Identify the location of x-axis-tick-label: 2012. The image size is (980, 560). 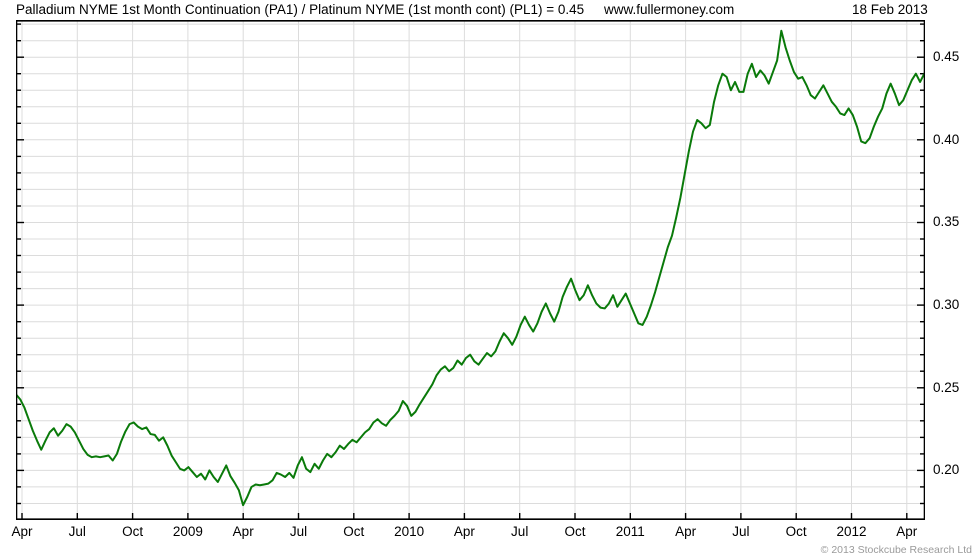
(851, 531).